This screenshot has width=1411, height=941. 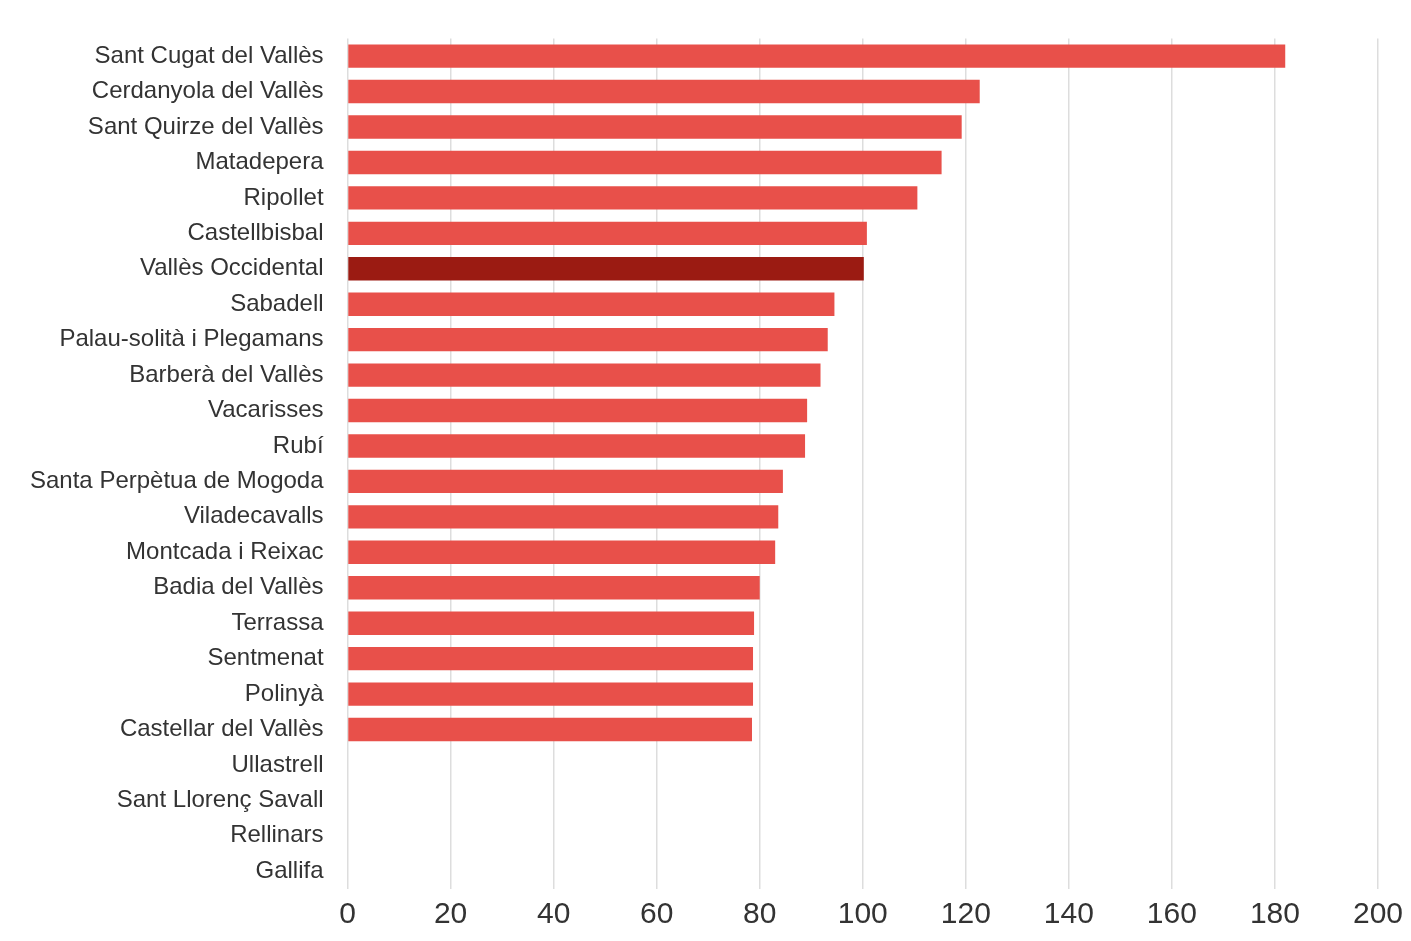 I want to click on y-tick-label: Santa Perpètua de Mogoda, so click(x=177, y=480).